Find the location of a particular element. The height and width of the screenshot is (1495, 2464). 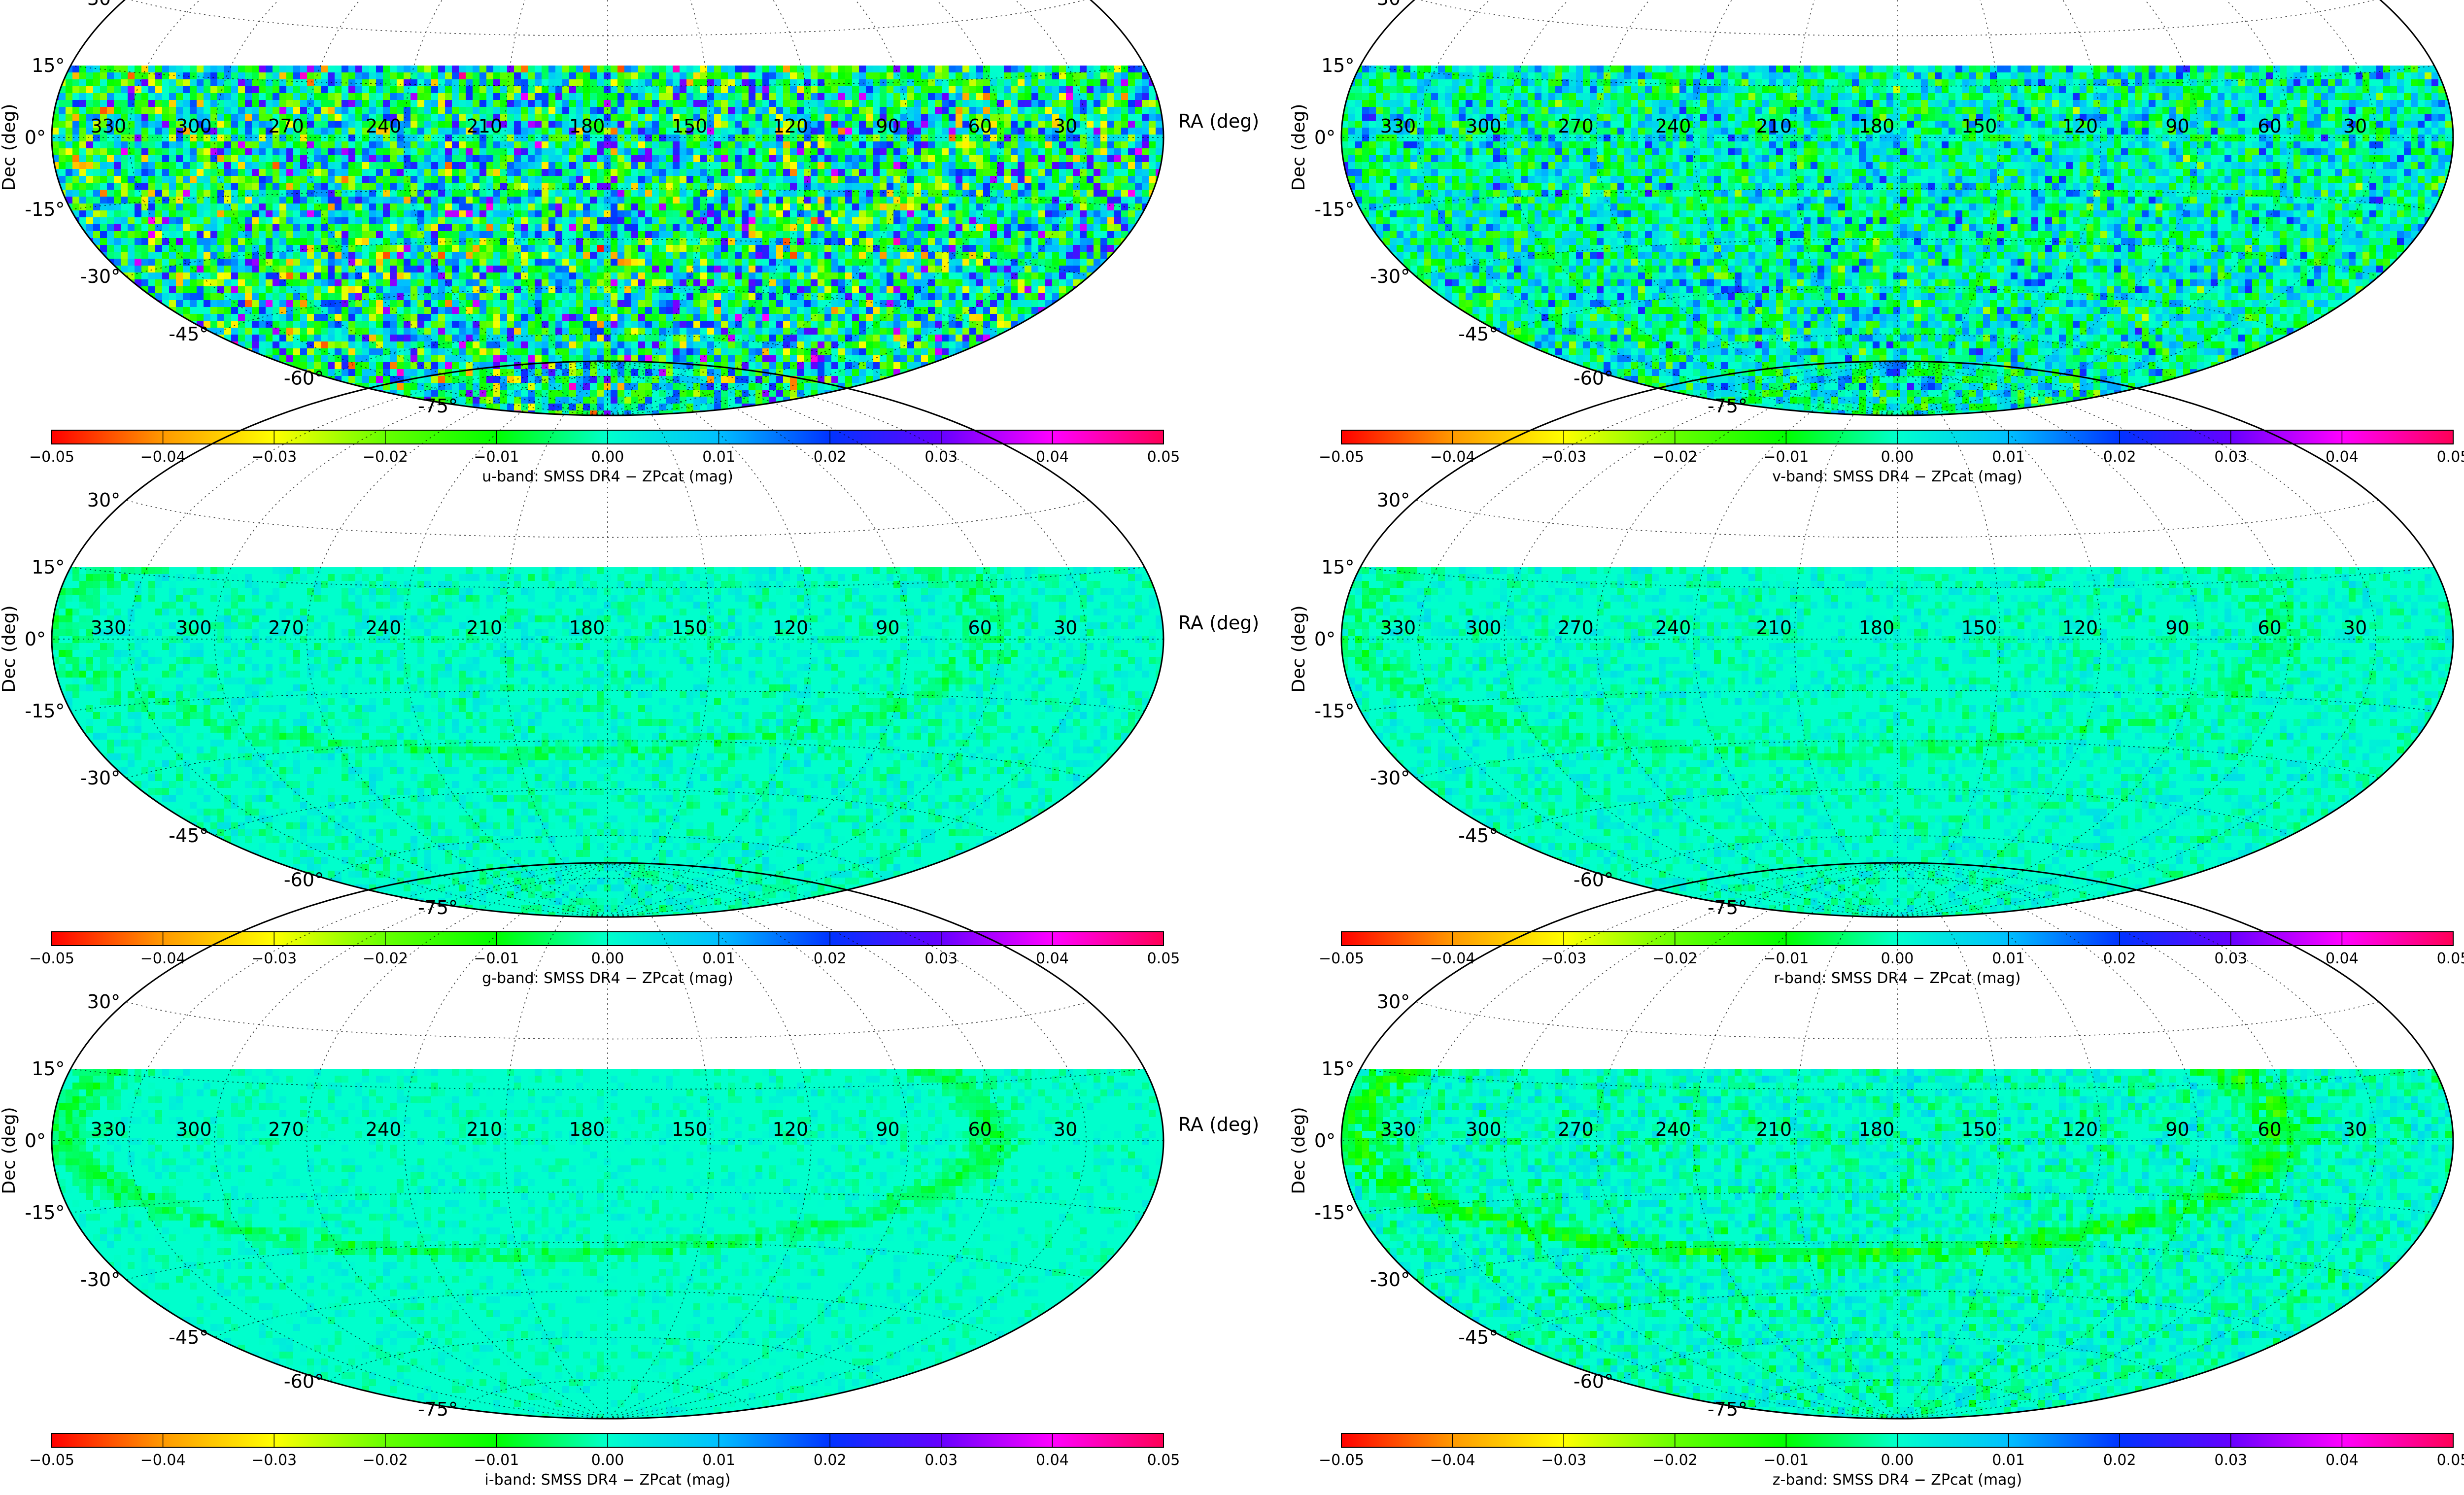

heatmap-noise-v is located at coordinates (1897, 240).